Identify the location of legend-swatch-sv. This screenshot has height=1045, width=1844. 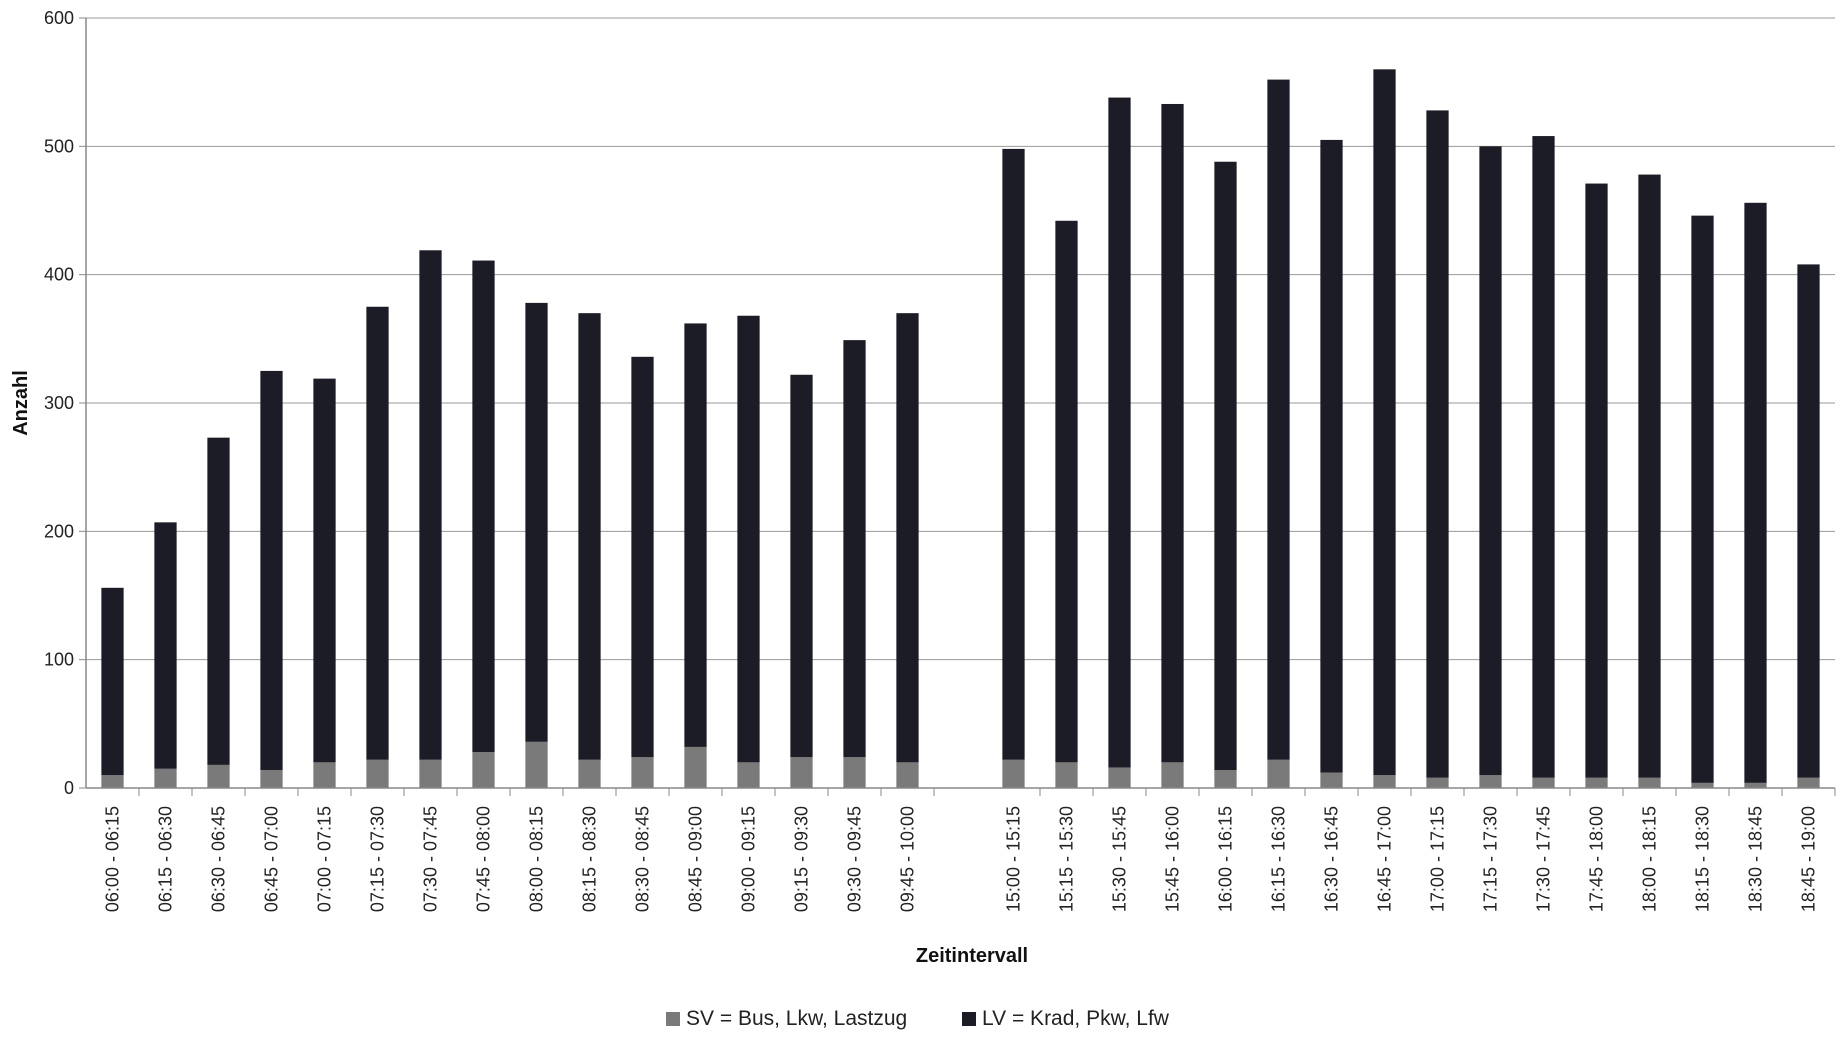
(673, 1019).